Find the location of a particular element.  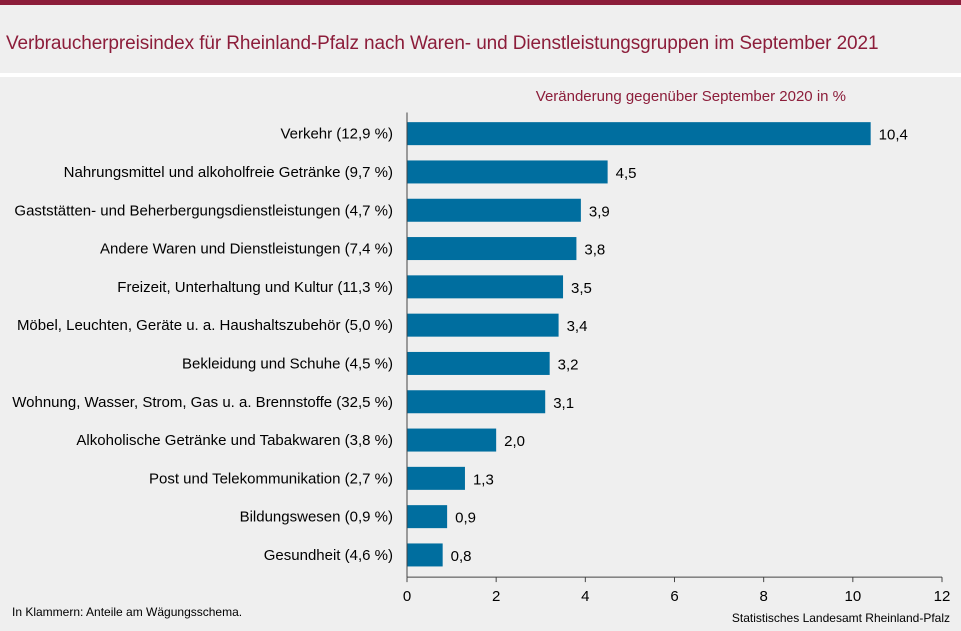

value-label: 3,1 is located at coordinates (563, 403).